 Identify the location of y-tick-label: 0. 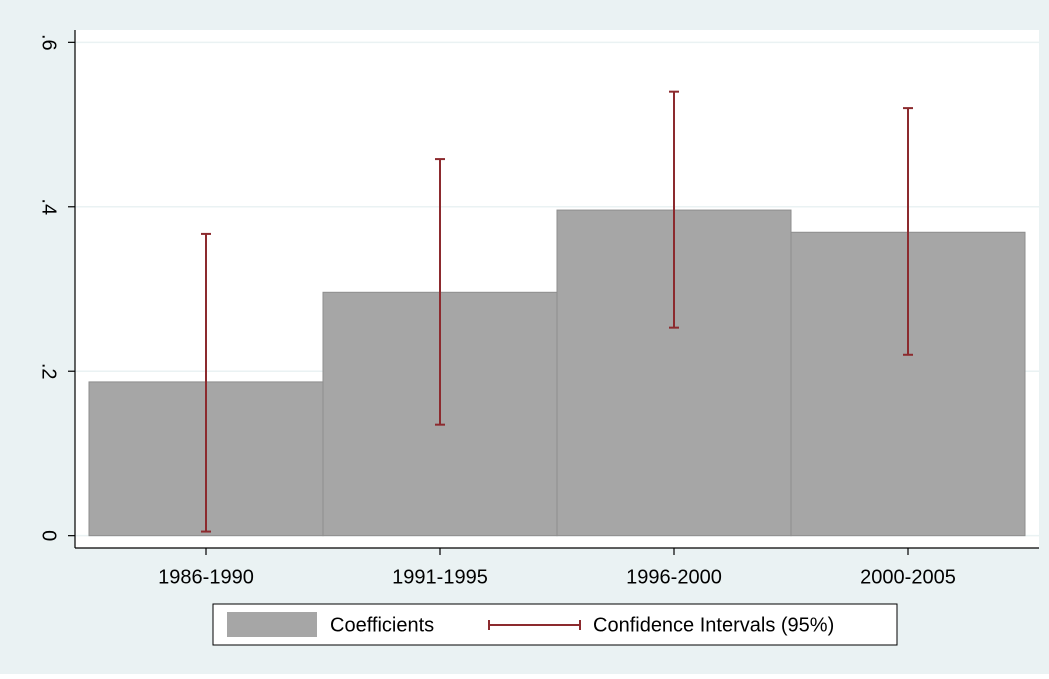
(49, 535).